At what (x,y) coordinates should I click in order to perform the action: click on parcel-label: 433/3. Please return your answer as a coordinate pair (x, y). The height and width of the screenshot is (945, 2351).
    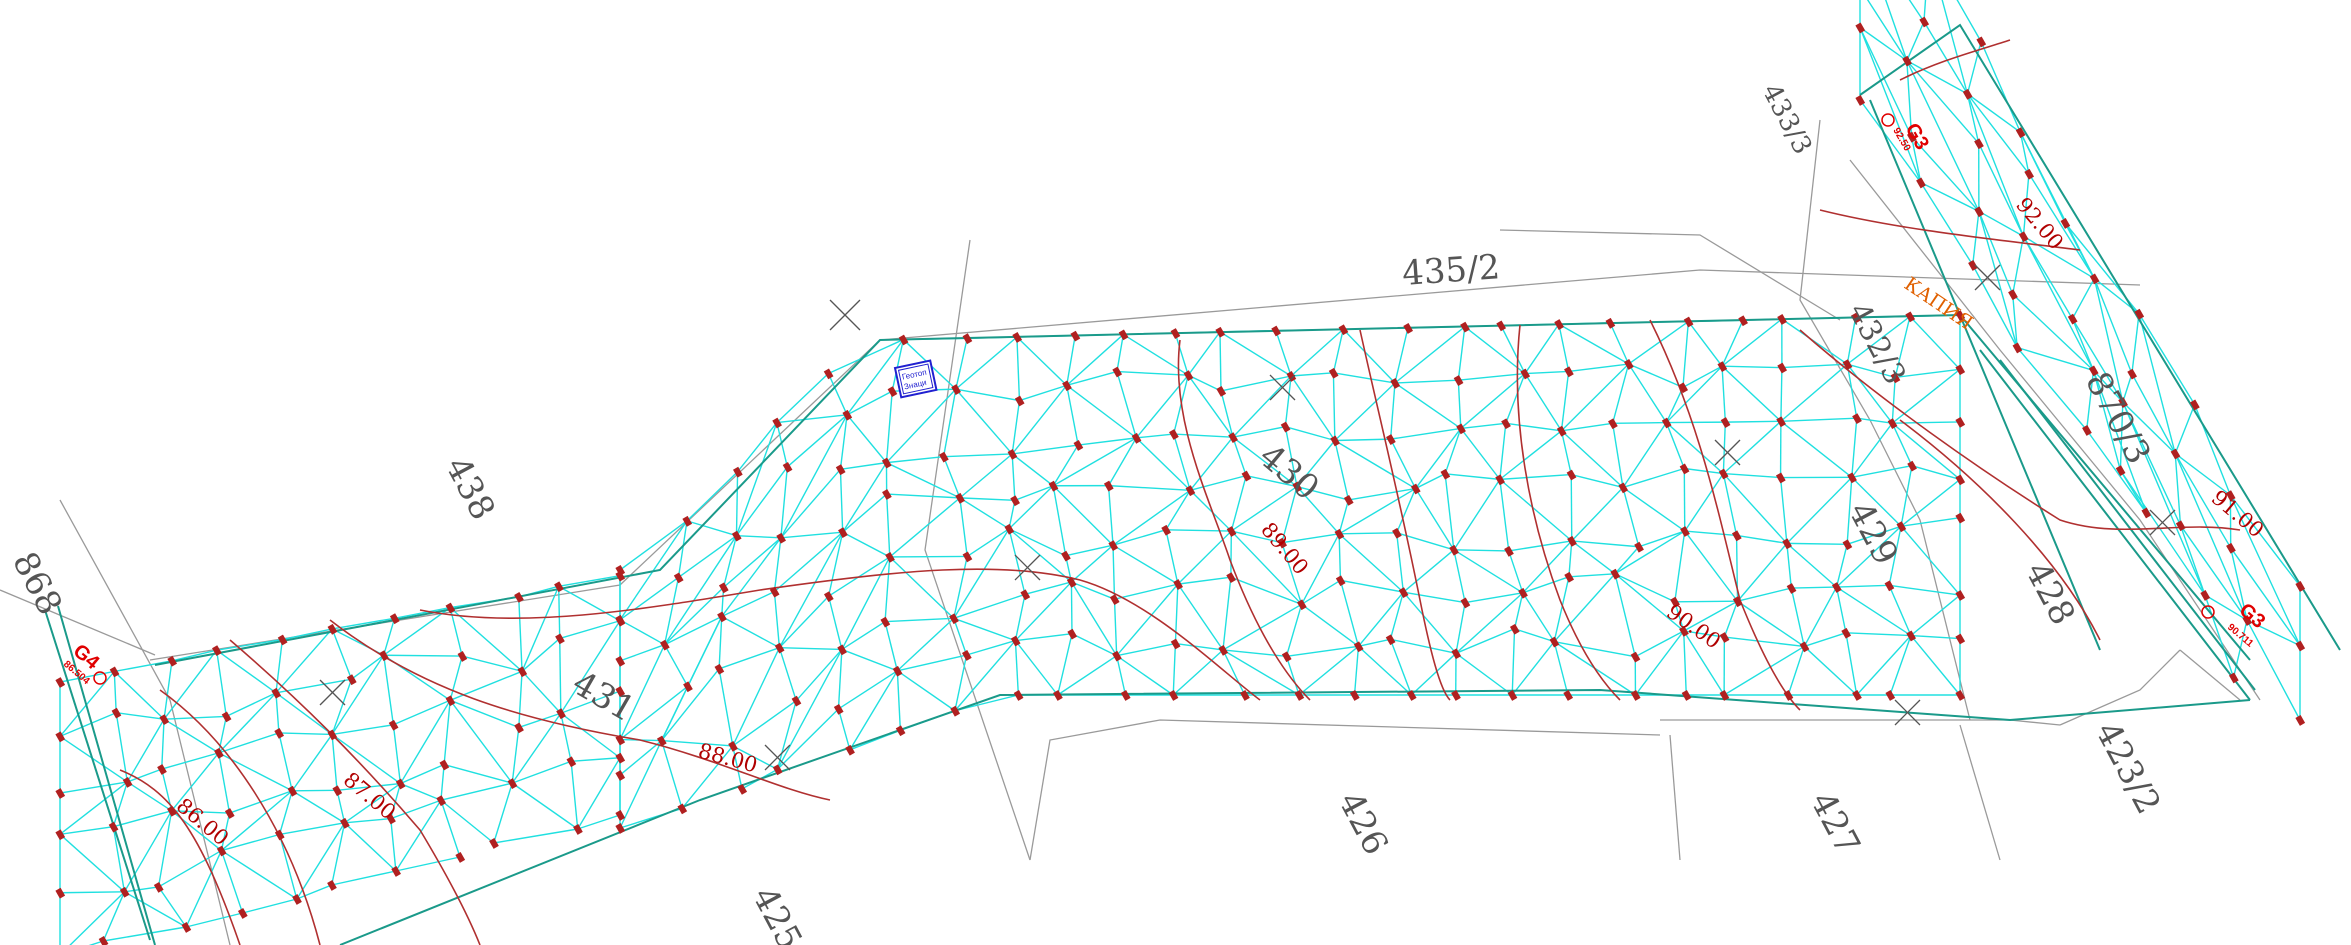
    Looking at the image, I should click on (1787, 119).